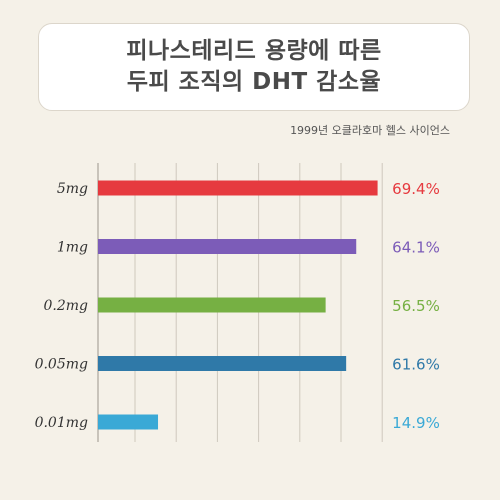 This screenshot has height=500, width=500. I want to click on category-label: 5mg, so click(72, 189).